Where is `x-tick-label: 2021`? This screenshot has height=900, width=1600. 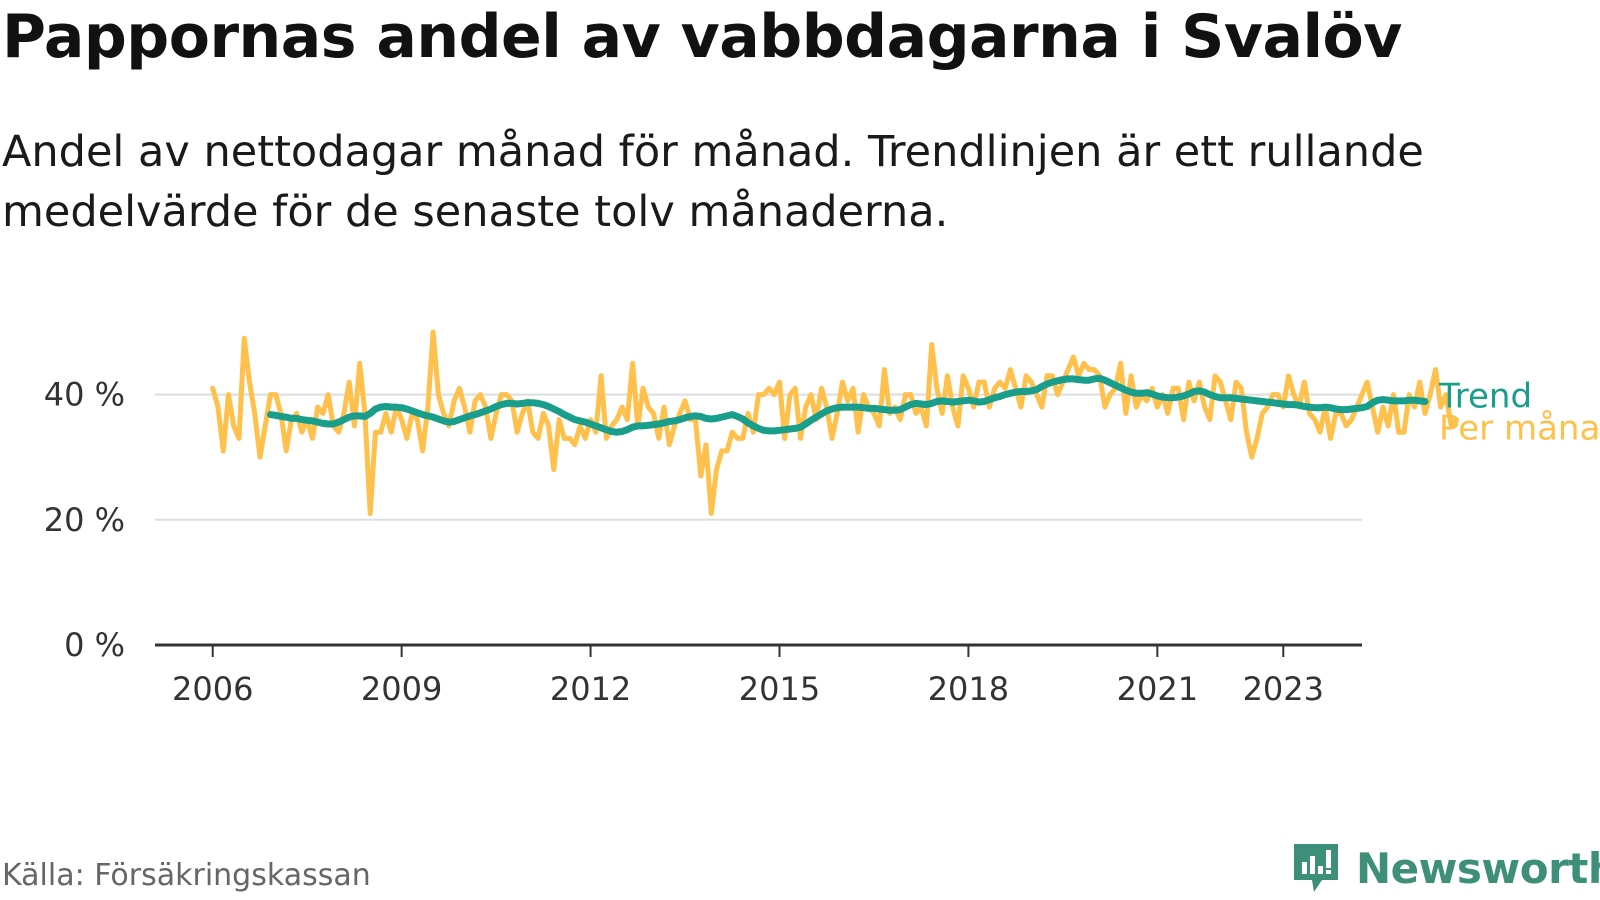 x-tick-label: 2021 is located at coordinates (1157, 689).